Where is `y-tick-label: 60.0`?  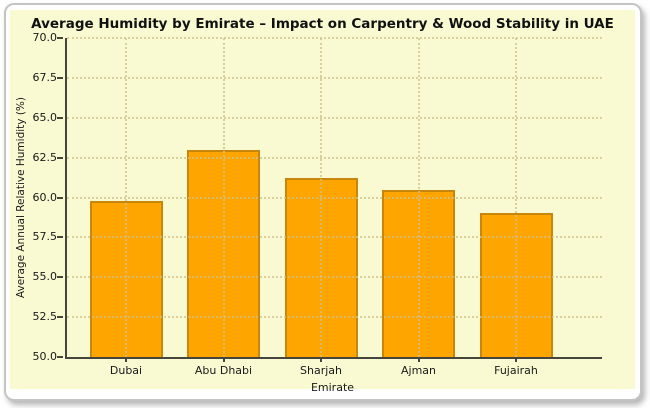 y-tick-label: 60.0 is located at coordinates (45, 197).